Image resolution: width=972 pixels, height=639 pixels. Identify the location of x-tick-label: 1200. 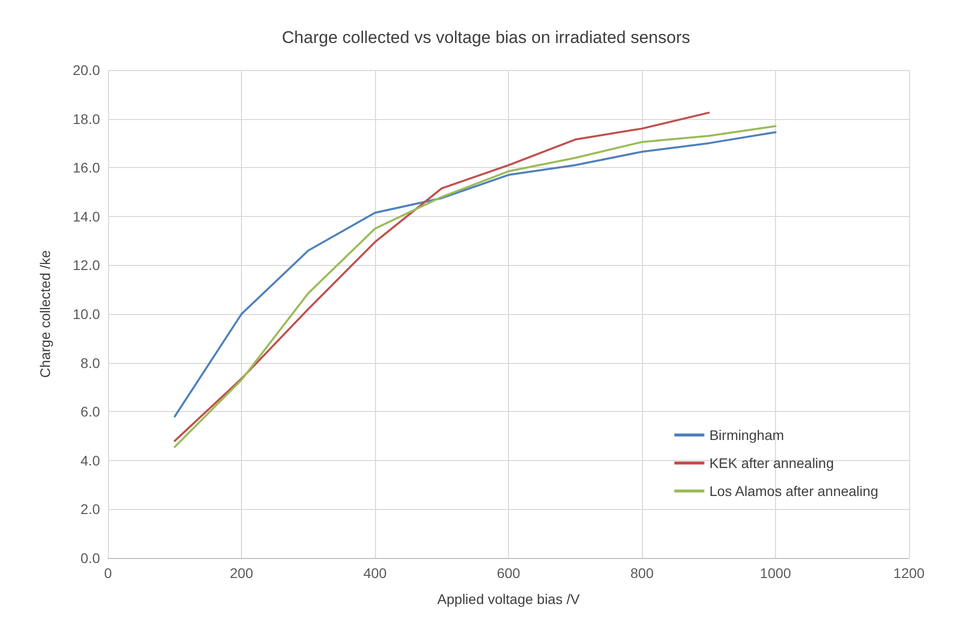
(909, 573).